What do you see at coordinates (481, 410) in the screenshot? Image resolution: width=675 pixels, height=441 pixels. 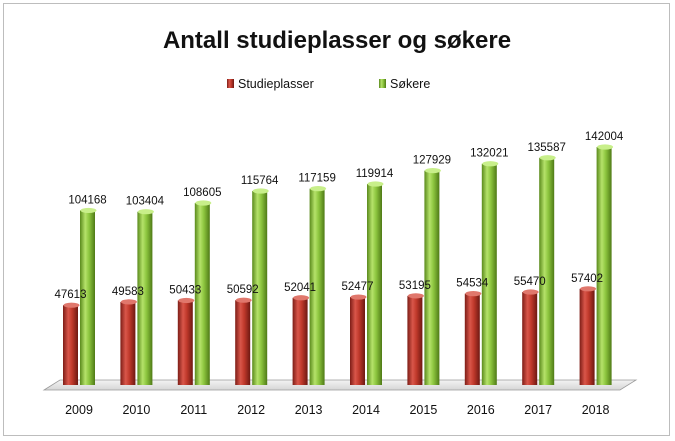 I see `x-tick-label-2016: 2016` at bounding box center [481, 410].